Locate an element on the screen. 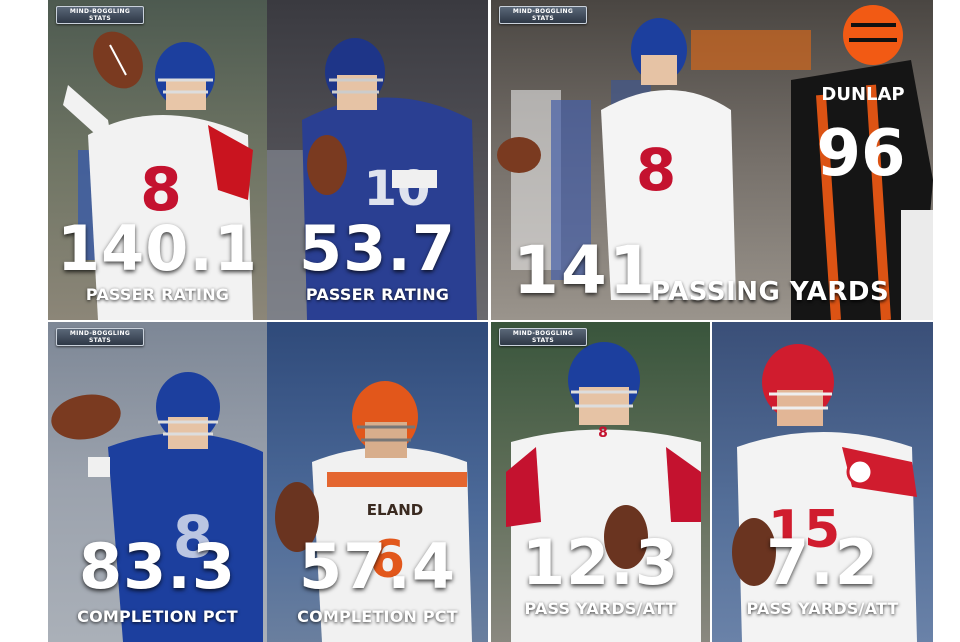 The height and width of the screenshot is (642, 960). jones-throwing-photo: 8 is located at coordinates (157, 160).